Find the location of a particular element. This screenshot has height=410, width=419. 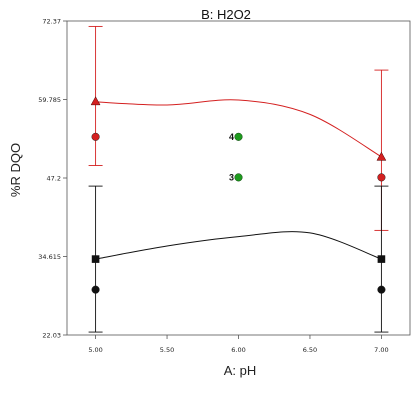

design-points: 43 is located at coordinates (236, 157).